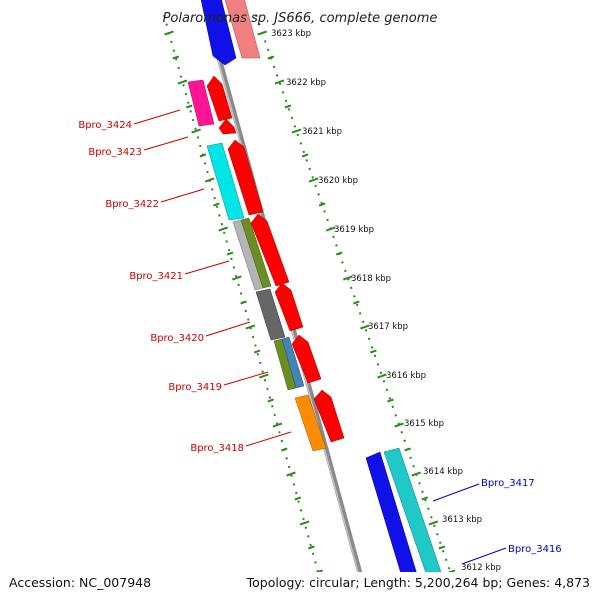 Image resolution: width=600 pixels, height=600 pixels. What do you see at coordinates (132, 204) in the screenshot?
I see `gene-label-bpro-3422: Bpro_3422` at bounding box center [132, 204].